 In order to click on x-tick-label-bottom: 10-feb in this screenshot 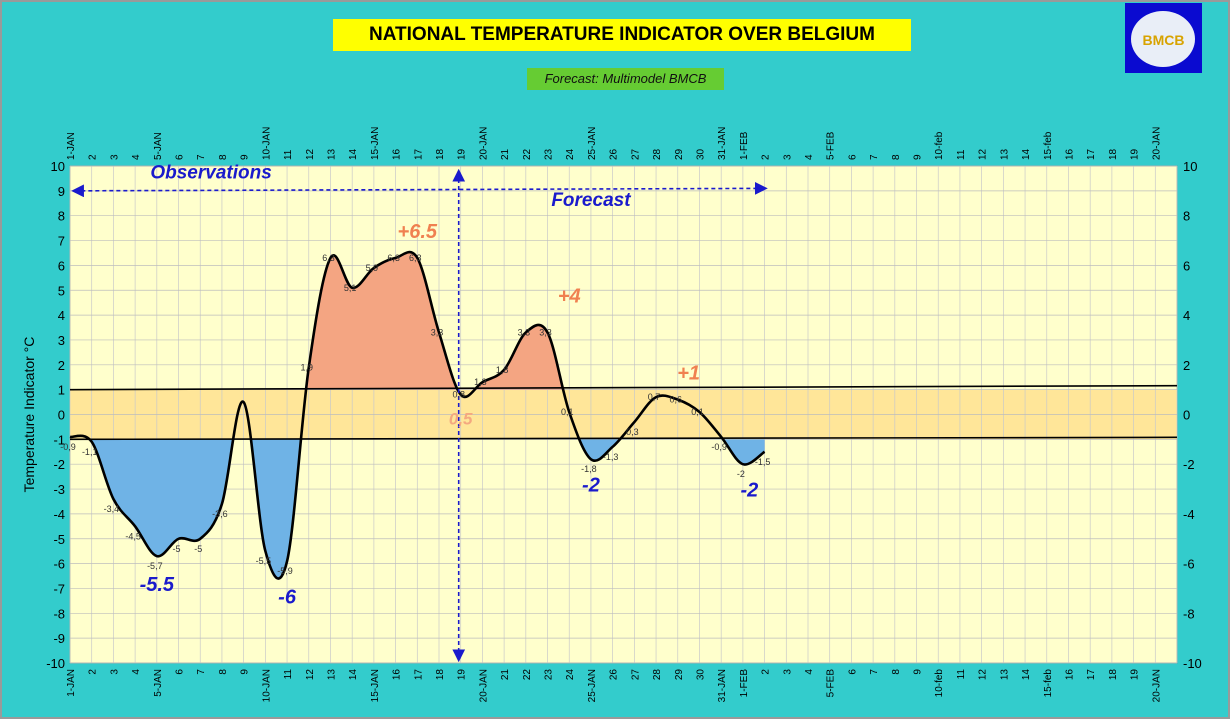, I will do `click(939, 683)`.